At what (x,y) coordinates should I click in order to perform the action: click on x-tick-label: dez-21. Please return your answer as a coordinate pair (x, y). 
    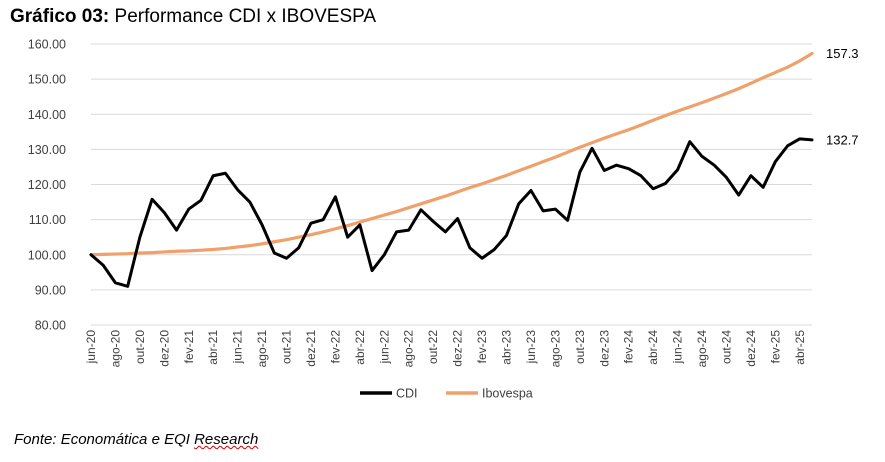
    Looking at the image, I should click on (311, 348).